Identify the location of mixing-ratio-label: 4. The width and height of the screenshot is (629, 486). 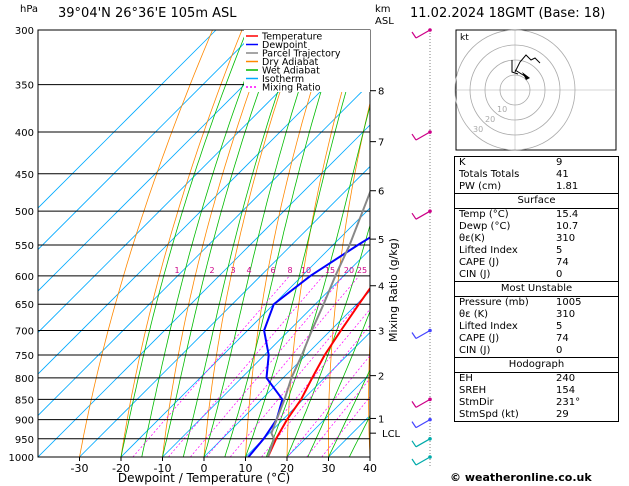
(248, 270).